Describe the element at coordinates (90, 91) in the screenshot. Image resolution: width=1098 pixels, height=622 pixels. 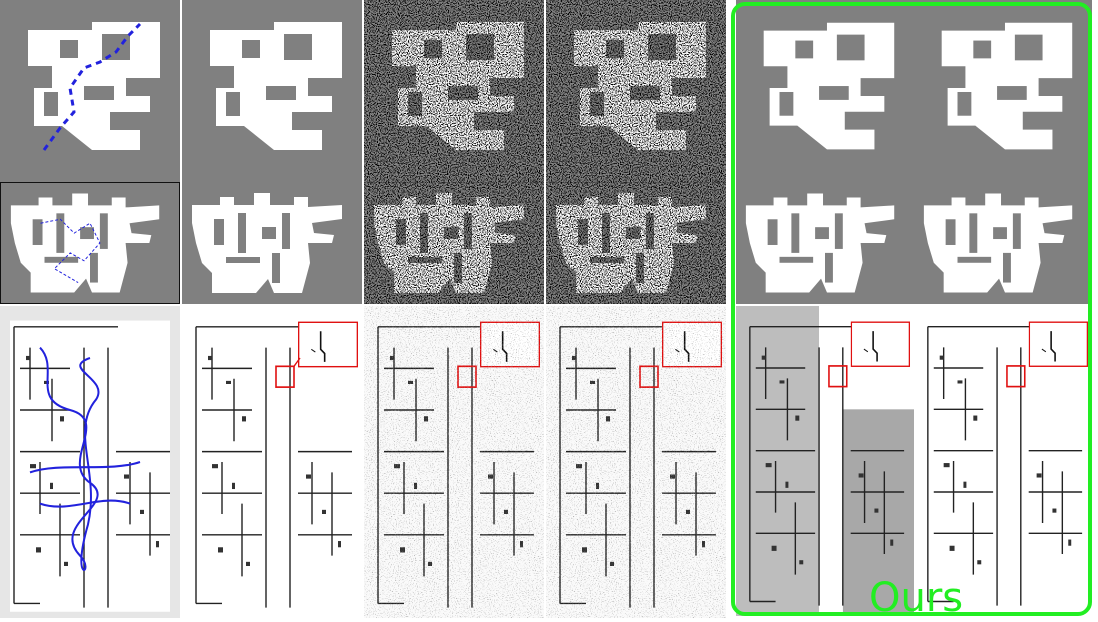
I see `row1-ground-truth-map` at that location.